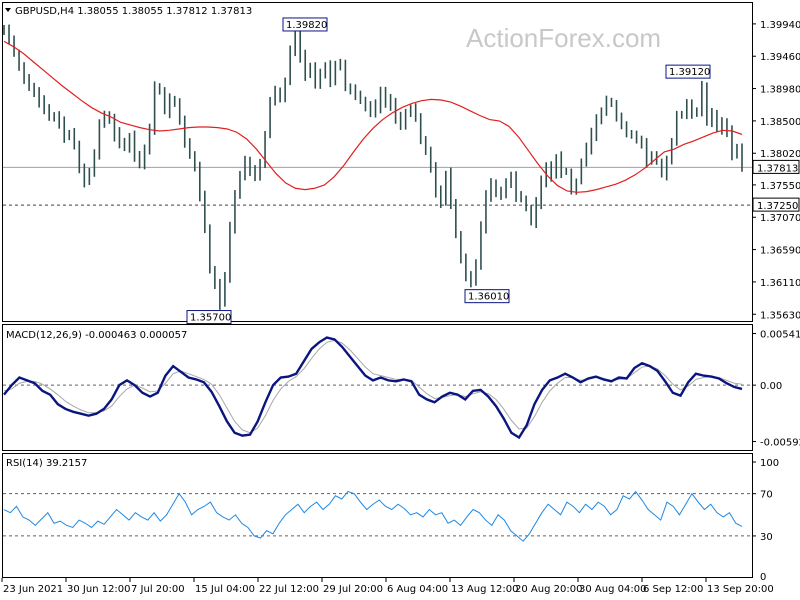 Image resolution: width=800 pixels, height=600 pixels. I want to click on rsi-layer: RSI(14) 39.2157, so click(377, 500).